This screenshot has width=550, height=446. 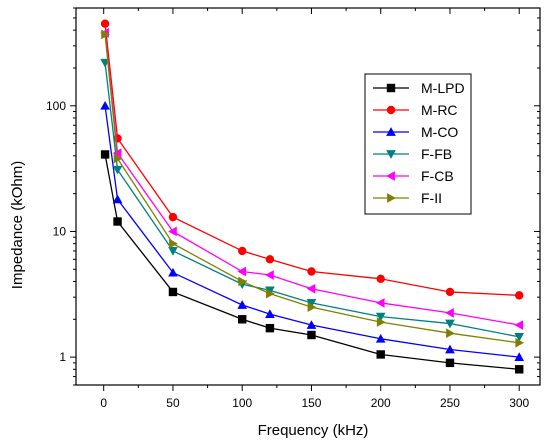 What do you see at coordinates (439, 110) in the screenshot?
I see `legend-label-m-rc: M-RC` at bounding box center [439, 110].